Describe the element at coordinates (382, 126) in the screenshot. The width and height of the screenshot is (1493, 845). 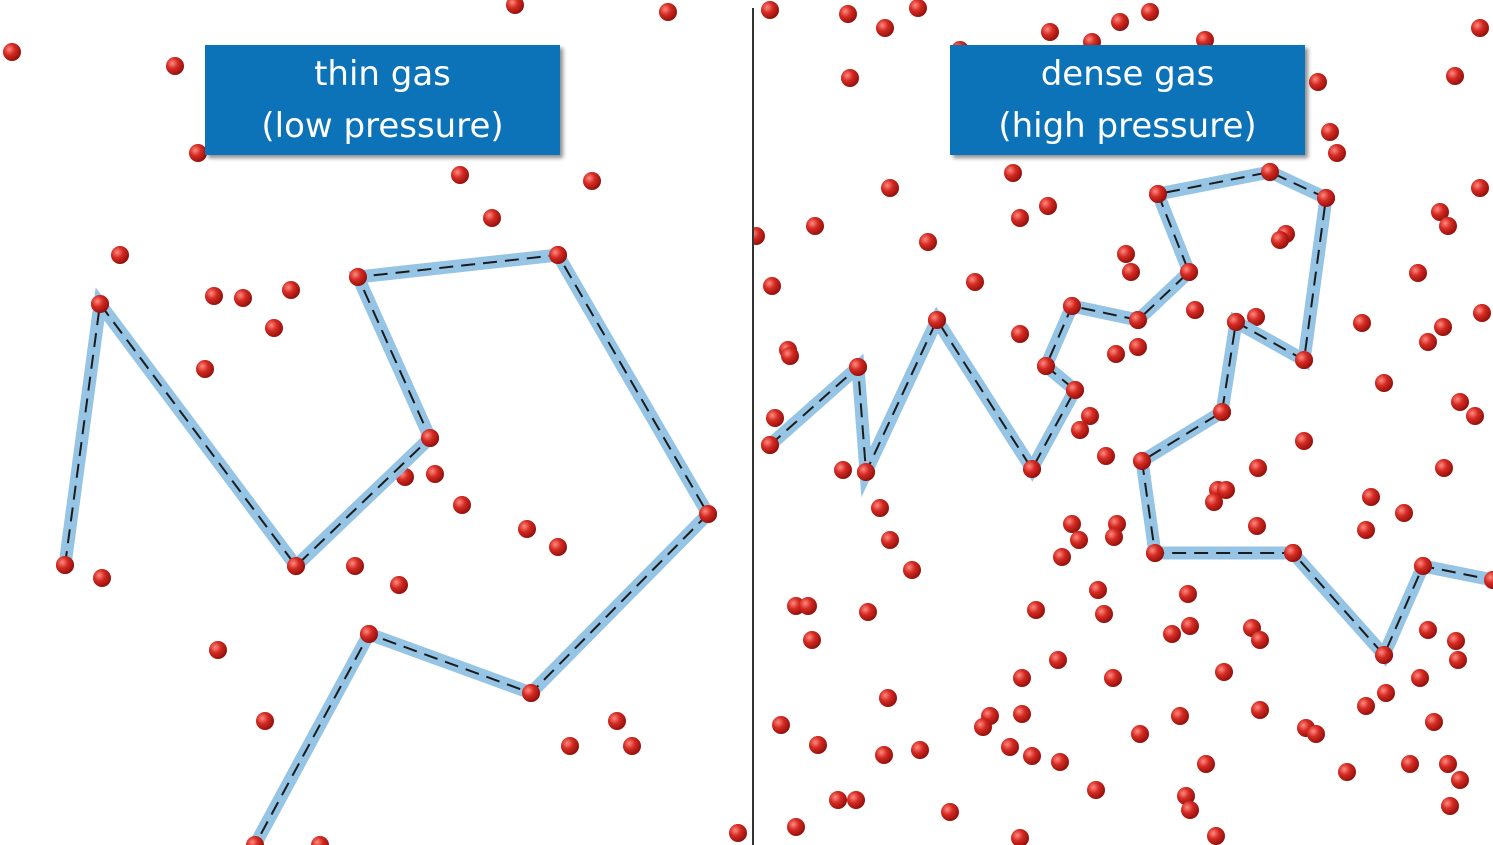
I see `thin-gas-label-line2: (low pressure)` at that location.